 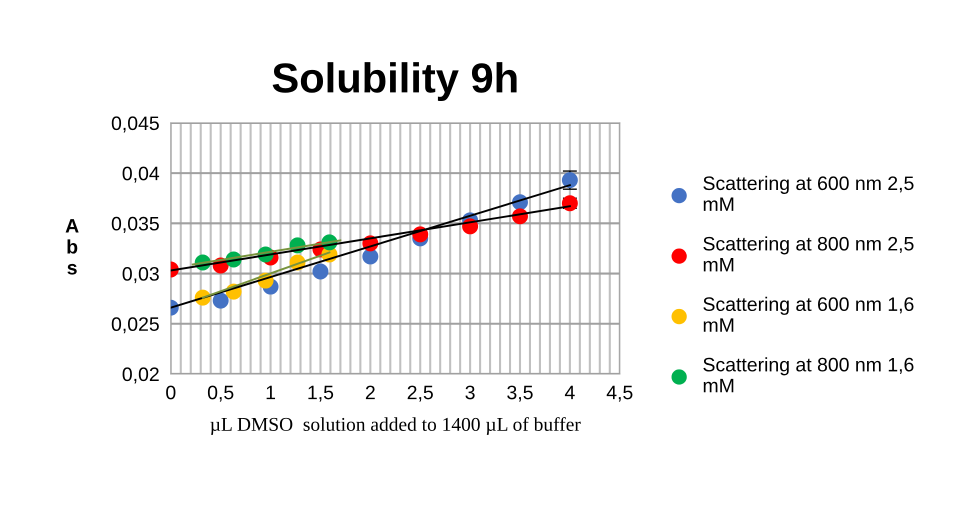 What do you see at coordinates (140, 275) in the screenshot?
I see `y-tick-label: 0,03` at bounding box center [140, 275].